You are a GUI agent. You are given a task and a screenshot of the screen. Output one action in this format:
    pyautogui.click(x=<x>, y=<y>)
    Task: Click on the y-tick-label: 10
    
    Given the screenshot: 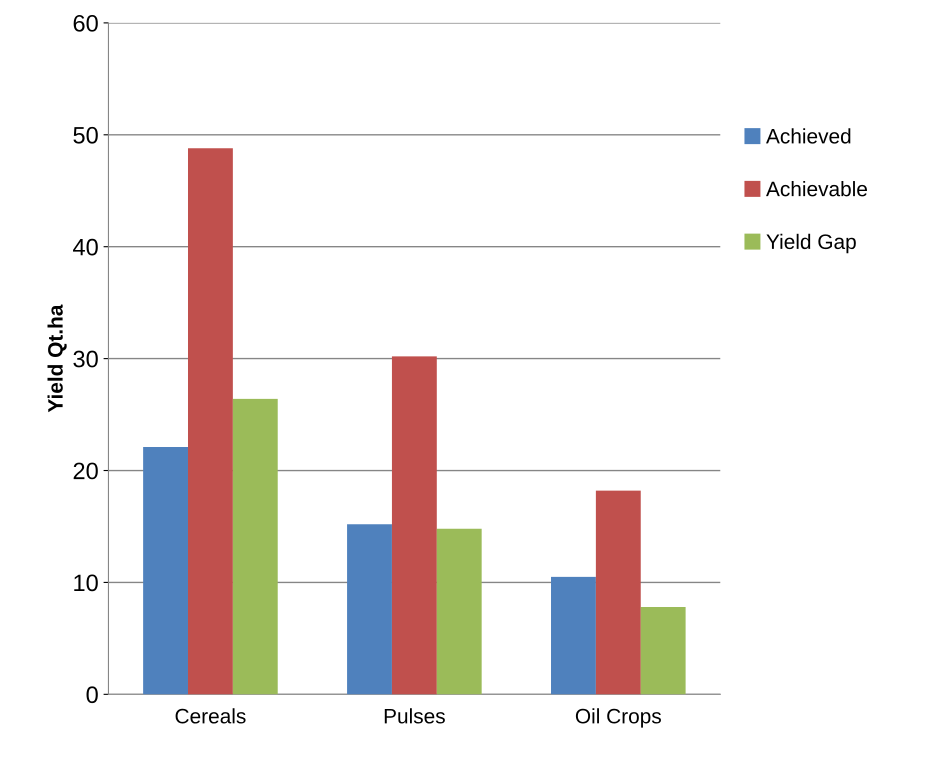 What is the action you would take?
    pyautogui.click(x=86, y=583)
    